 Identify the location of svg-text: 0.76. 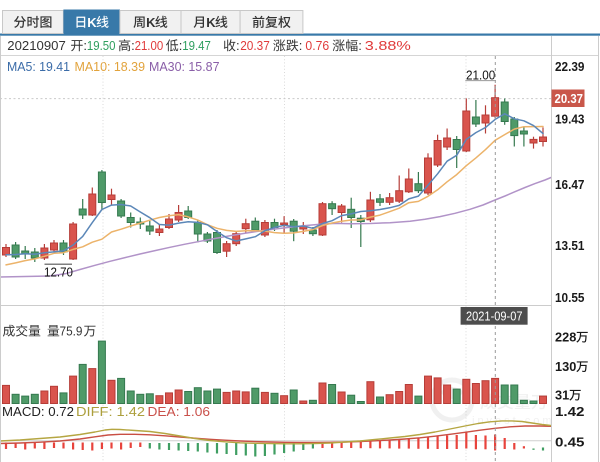
(317, 46).